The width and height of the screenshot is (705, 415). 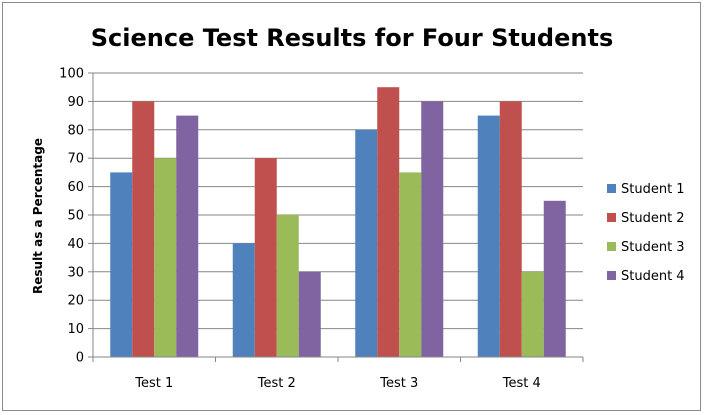 What do you see at coordinates (352, 38) in the screenshot?
I see `chart-title: Science Test Results for Four Students` at bounding box center [352, 38].